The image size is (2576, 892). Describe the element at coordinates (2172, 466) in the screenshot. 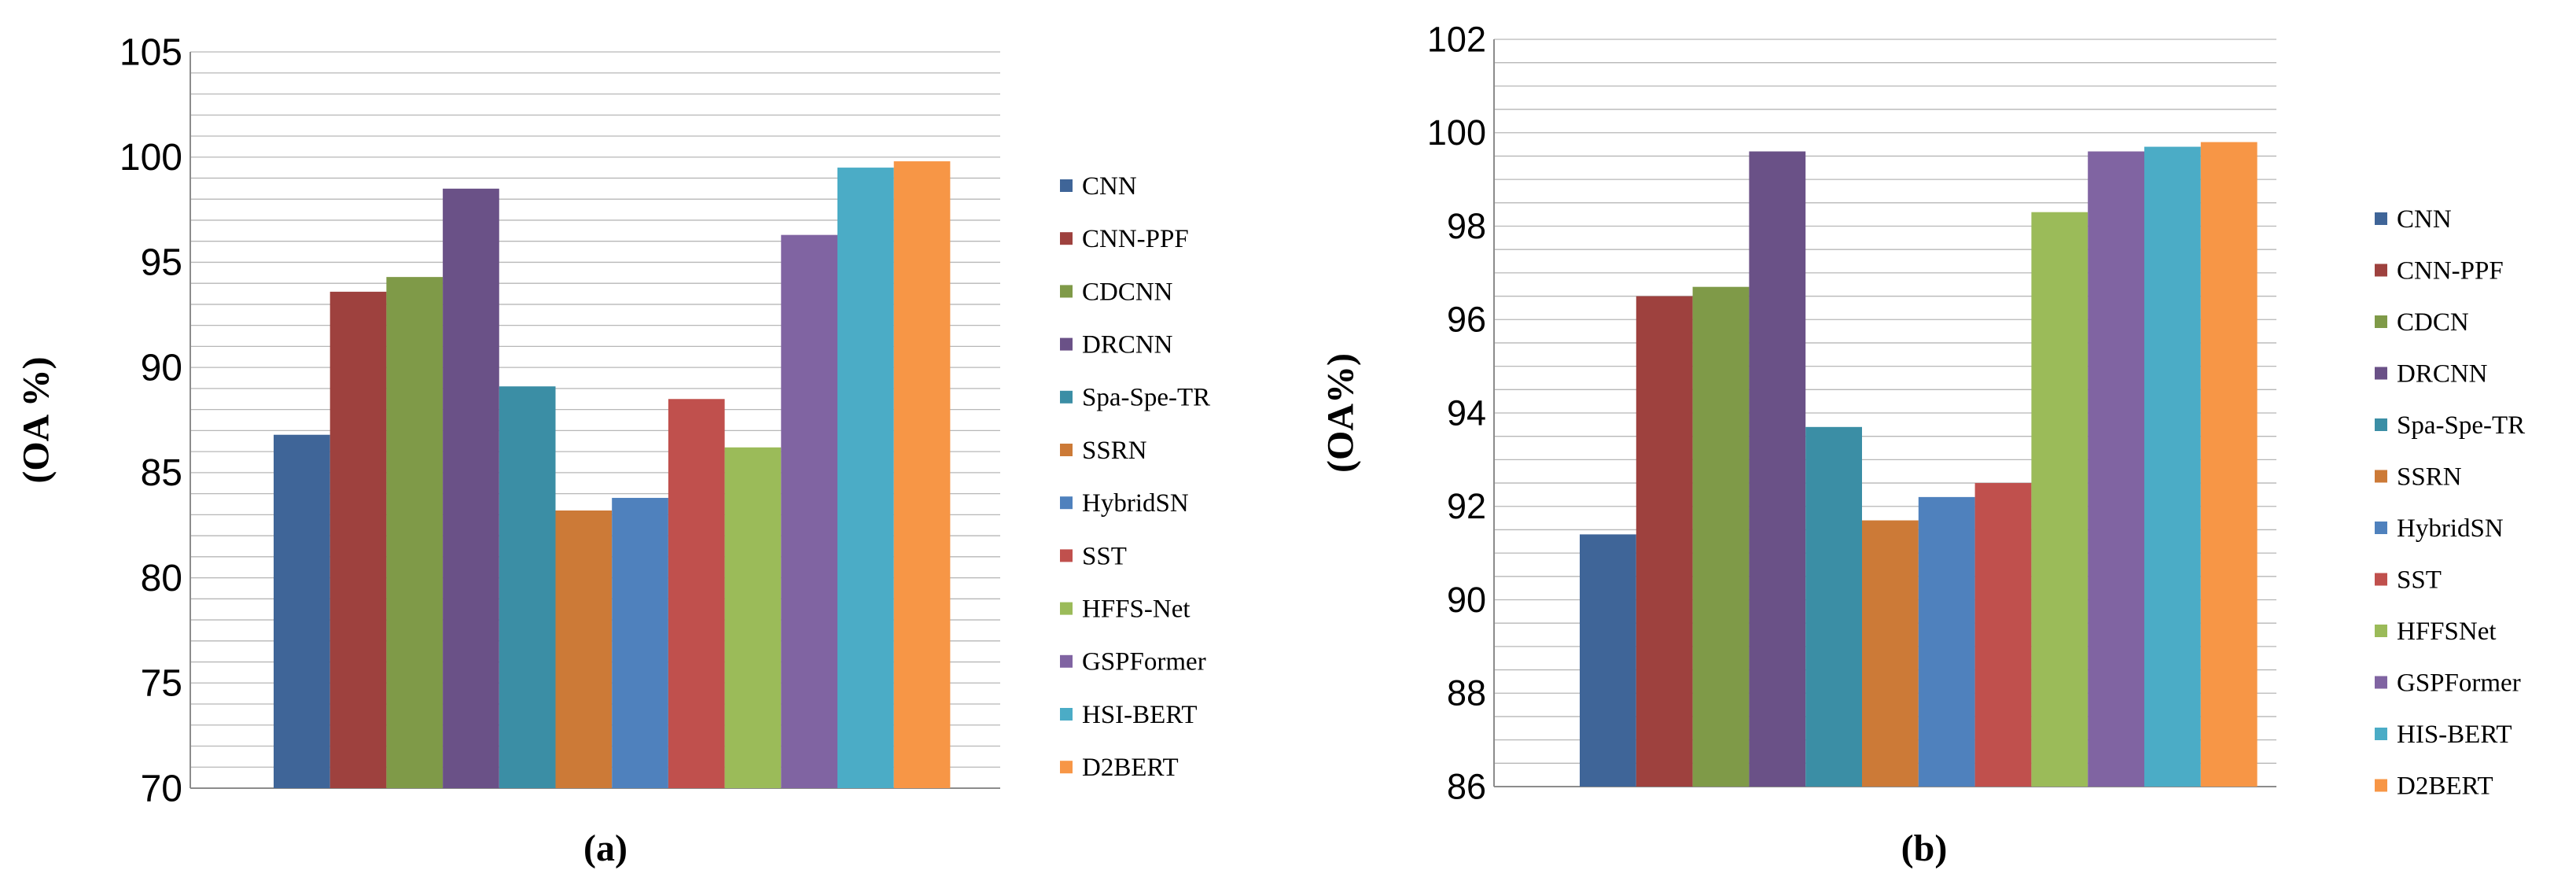

I see `bar-his-bert` at that location.